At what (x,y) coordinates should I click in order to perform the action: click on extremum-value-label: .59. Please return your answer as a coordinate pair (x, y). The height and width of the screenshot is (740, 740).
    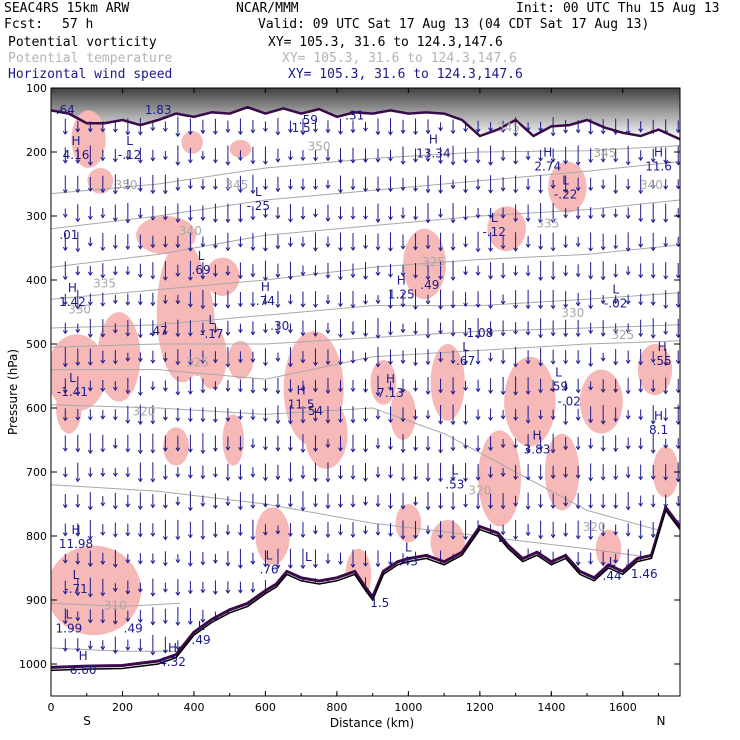
    Looking at the image, I should click on (558, 387).